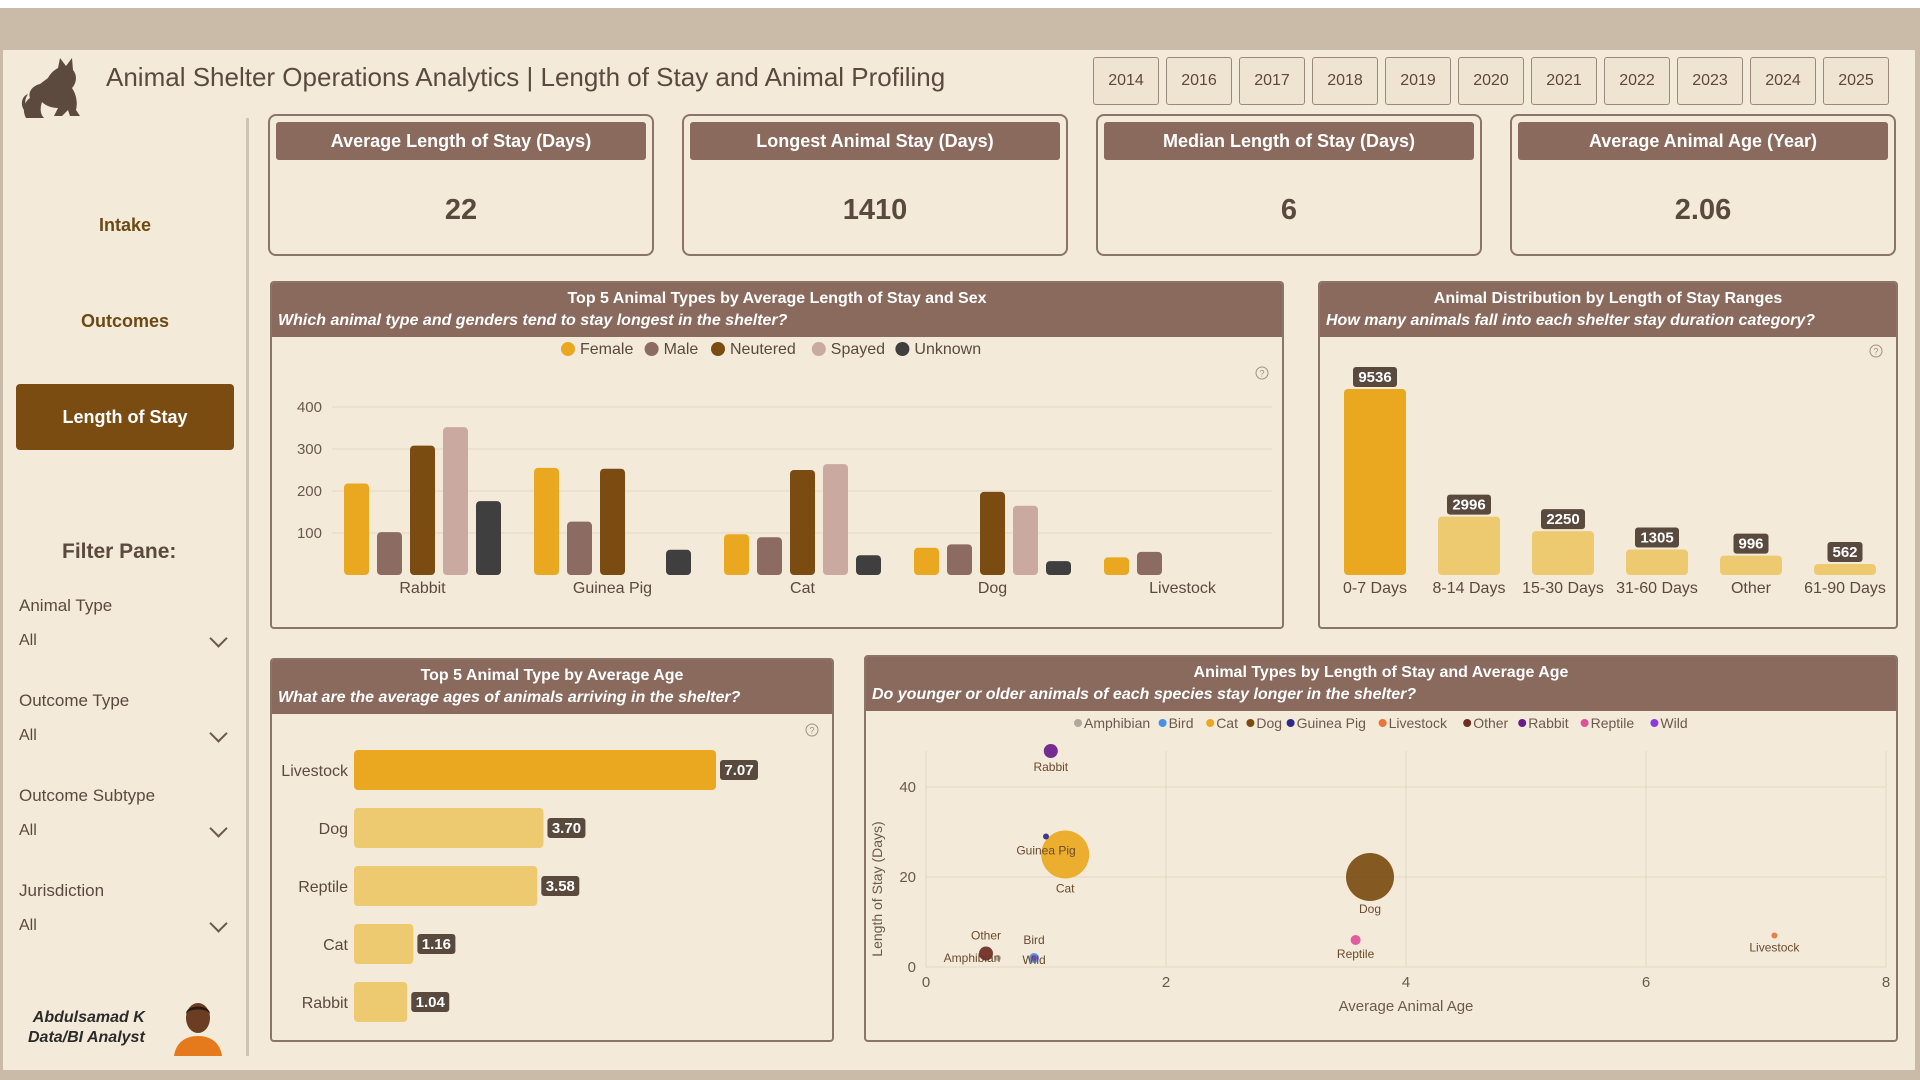 This screenshot has height=1080, width=1920. Describe the element at coordinates (1646, 982) in the screenshot. I see `x-tick-label: 6` at that location.